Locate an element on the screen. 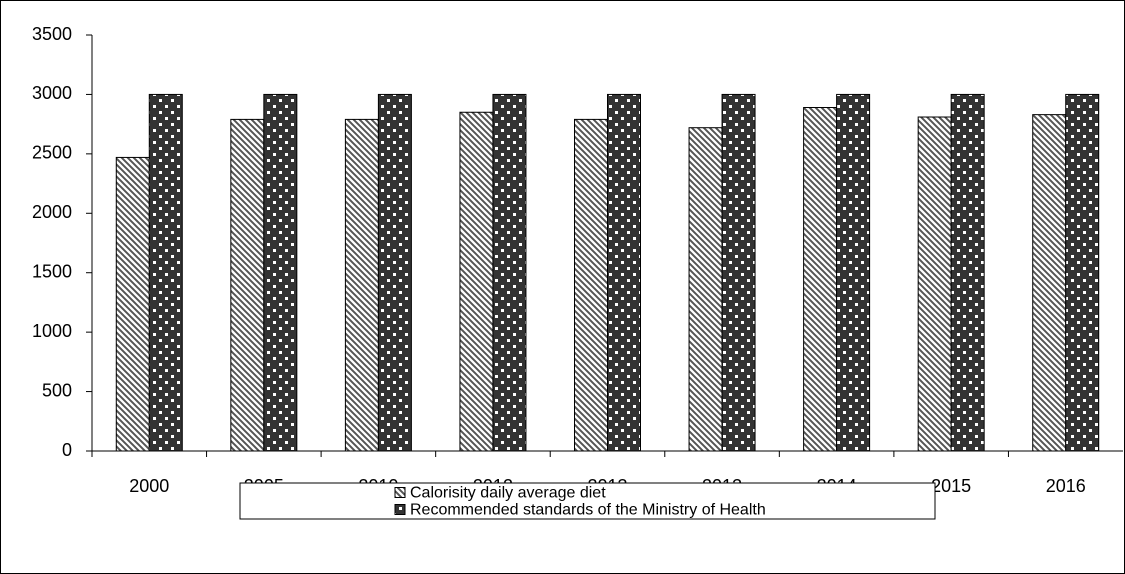  x-tick-label: 2015 is located at coordinates (951, 486).